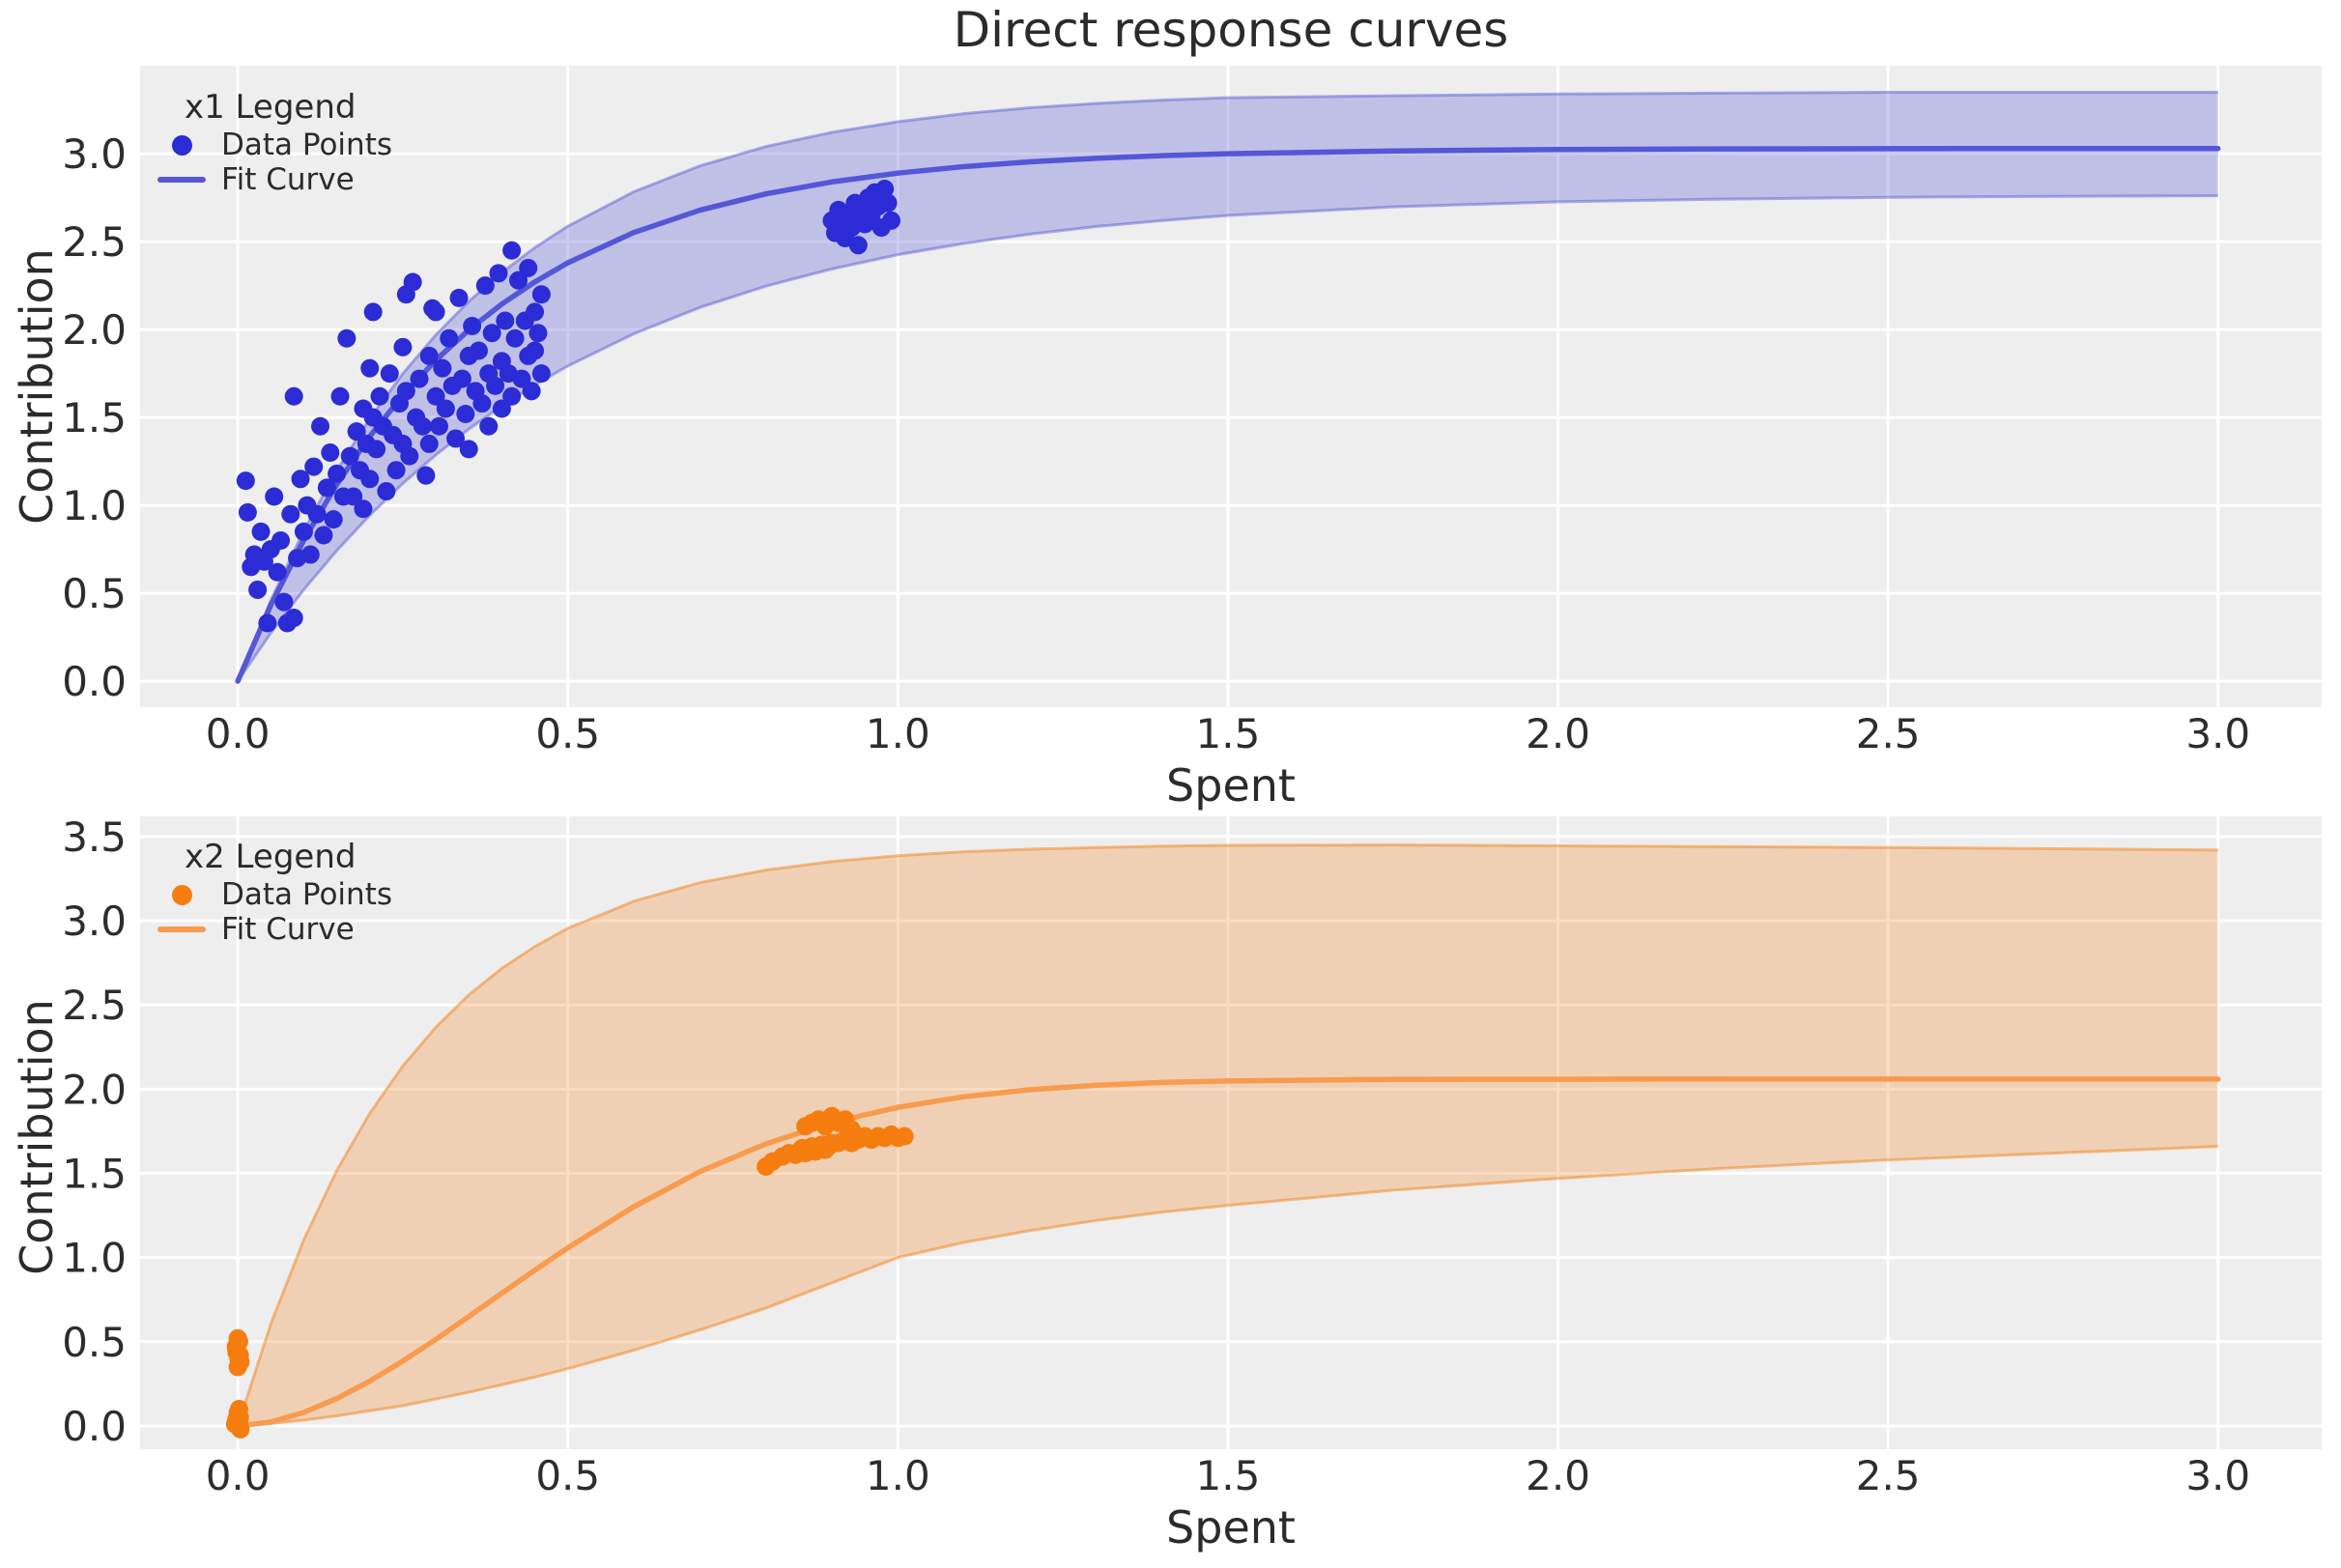 Image resolution: width=2341 pixels, height=1568 pixels. Describe the element at coordinates (568, 406) in the screenshot. I see `top-data-points` at that location.